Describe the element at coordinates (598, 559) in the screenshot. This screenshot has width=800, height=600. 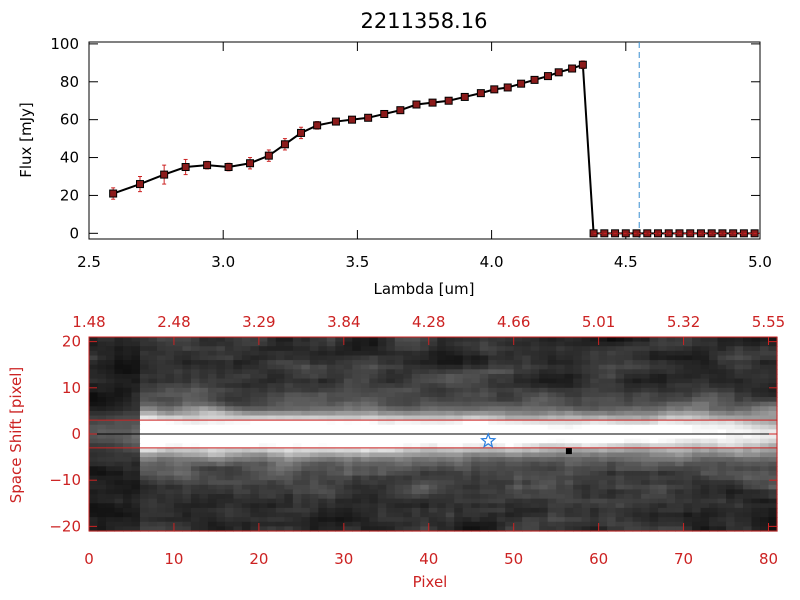
I see `bottom-x-tick-label: 60` at that location.